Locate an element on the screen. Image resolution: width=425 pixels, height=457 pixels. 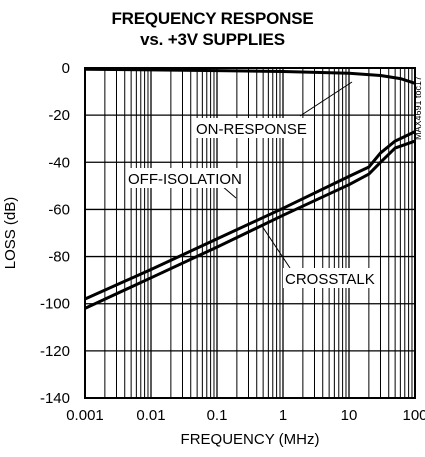
x-tick-label: 1 is located at coordinates (283, 415).